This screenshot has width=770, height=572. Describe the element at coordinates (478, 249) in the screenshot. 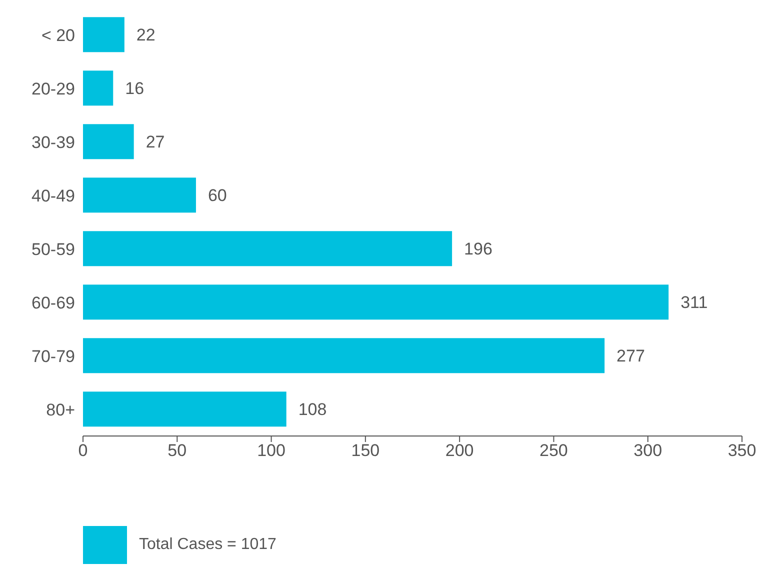

I see `data-label: 196` at that location.